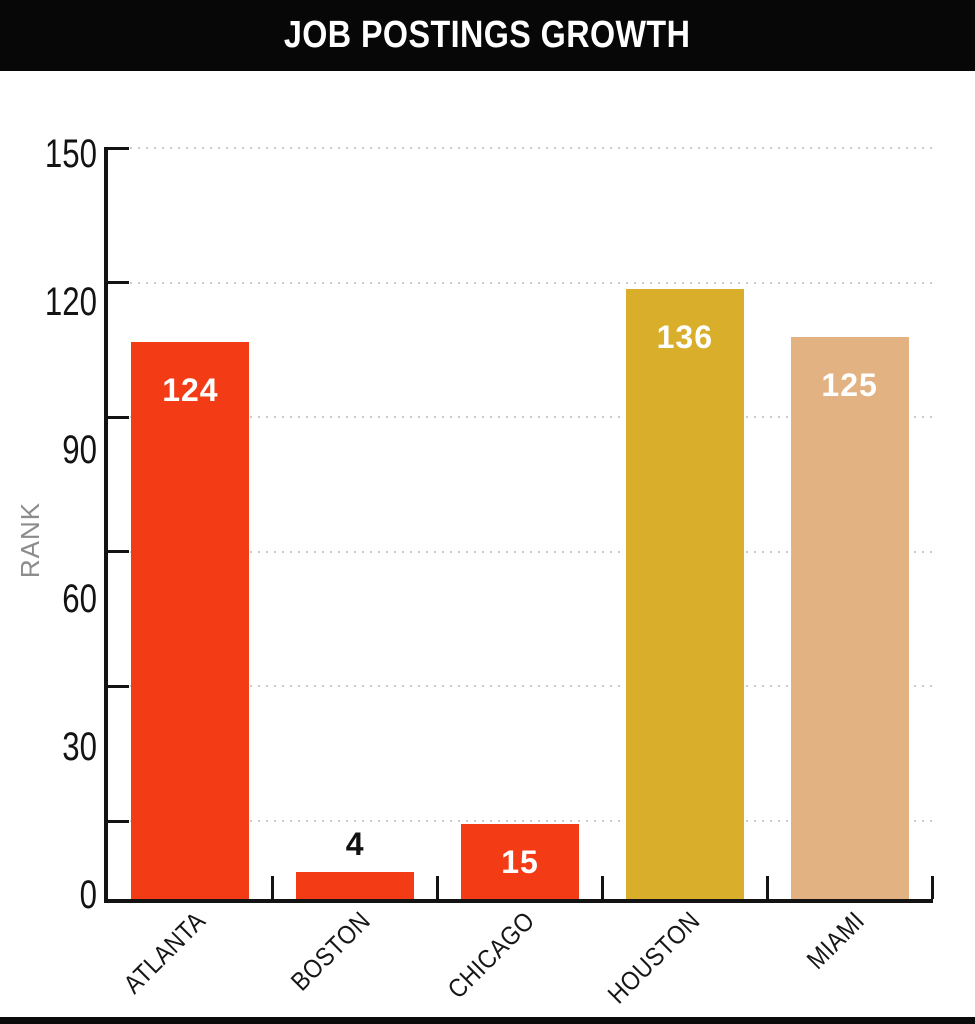 The image size is (975, 1024). Describe the element at coordinates (190, 390) in the screenshot. I see `bar-value-atlanta: 124` at that location.